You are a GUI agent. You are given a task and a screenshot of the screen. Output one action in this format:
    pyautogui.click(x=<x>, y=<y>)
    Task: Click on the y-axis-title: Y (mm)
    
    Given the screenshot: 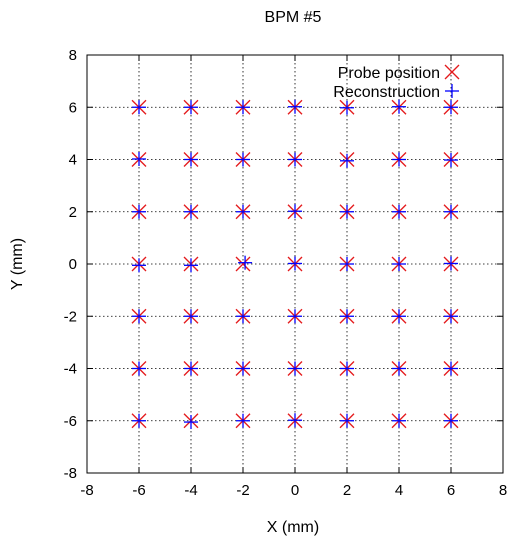 What is the action you would take?
    pyautogui.click(x=17, y=264)
    